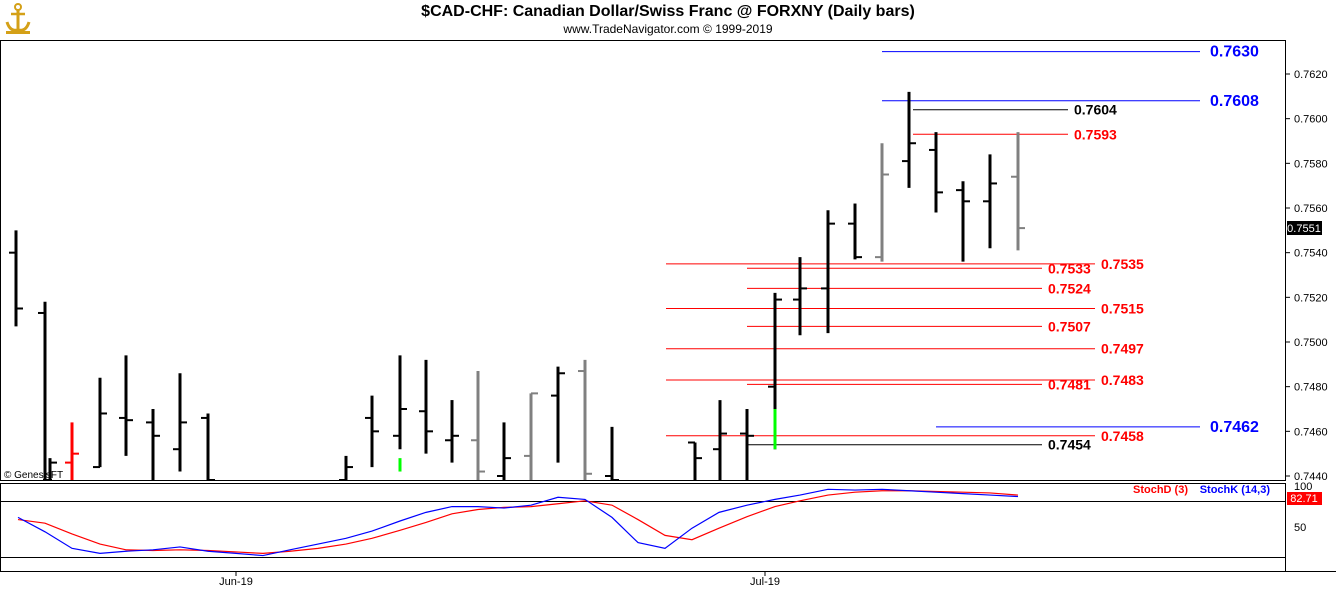 The image size is (1336, 591). What do you see at coordinates (1311, 298) in the screenshot?
I see `y-tick-label: 0.7520` at bounding box center [1311, 298].